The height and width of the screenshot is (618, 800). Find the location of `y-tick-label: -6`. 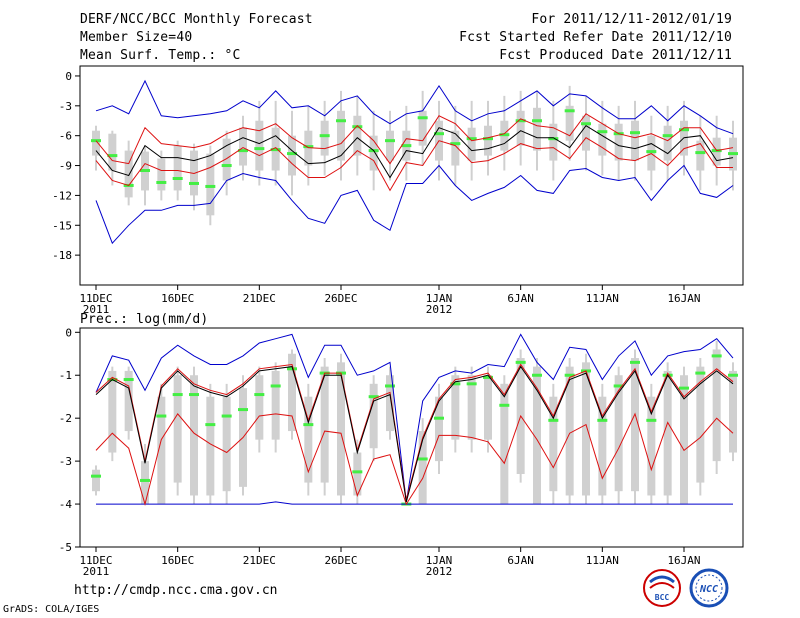

y-tick-label: -6 is located at coordinates (65, 136).